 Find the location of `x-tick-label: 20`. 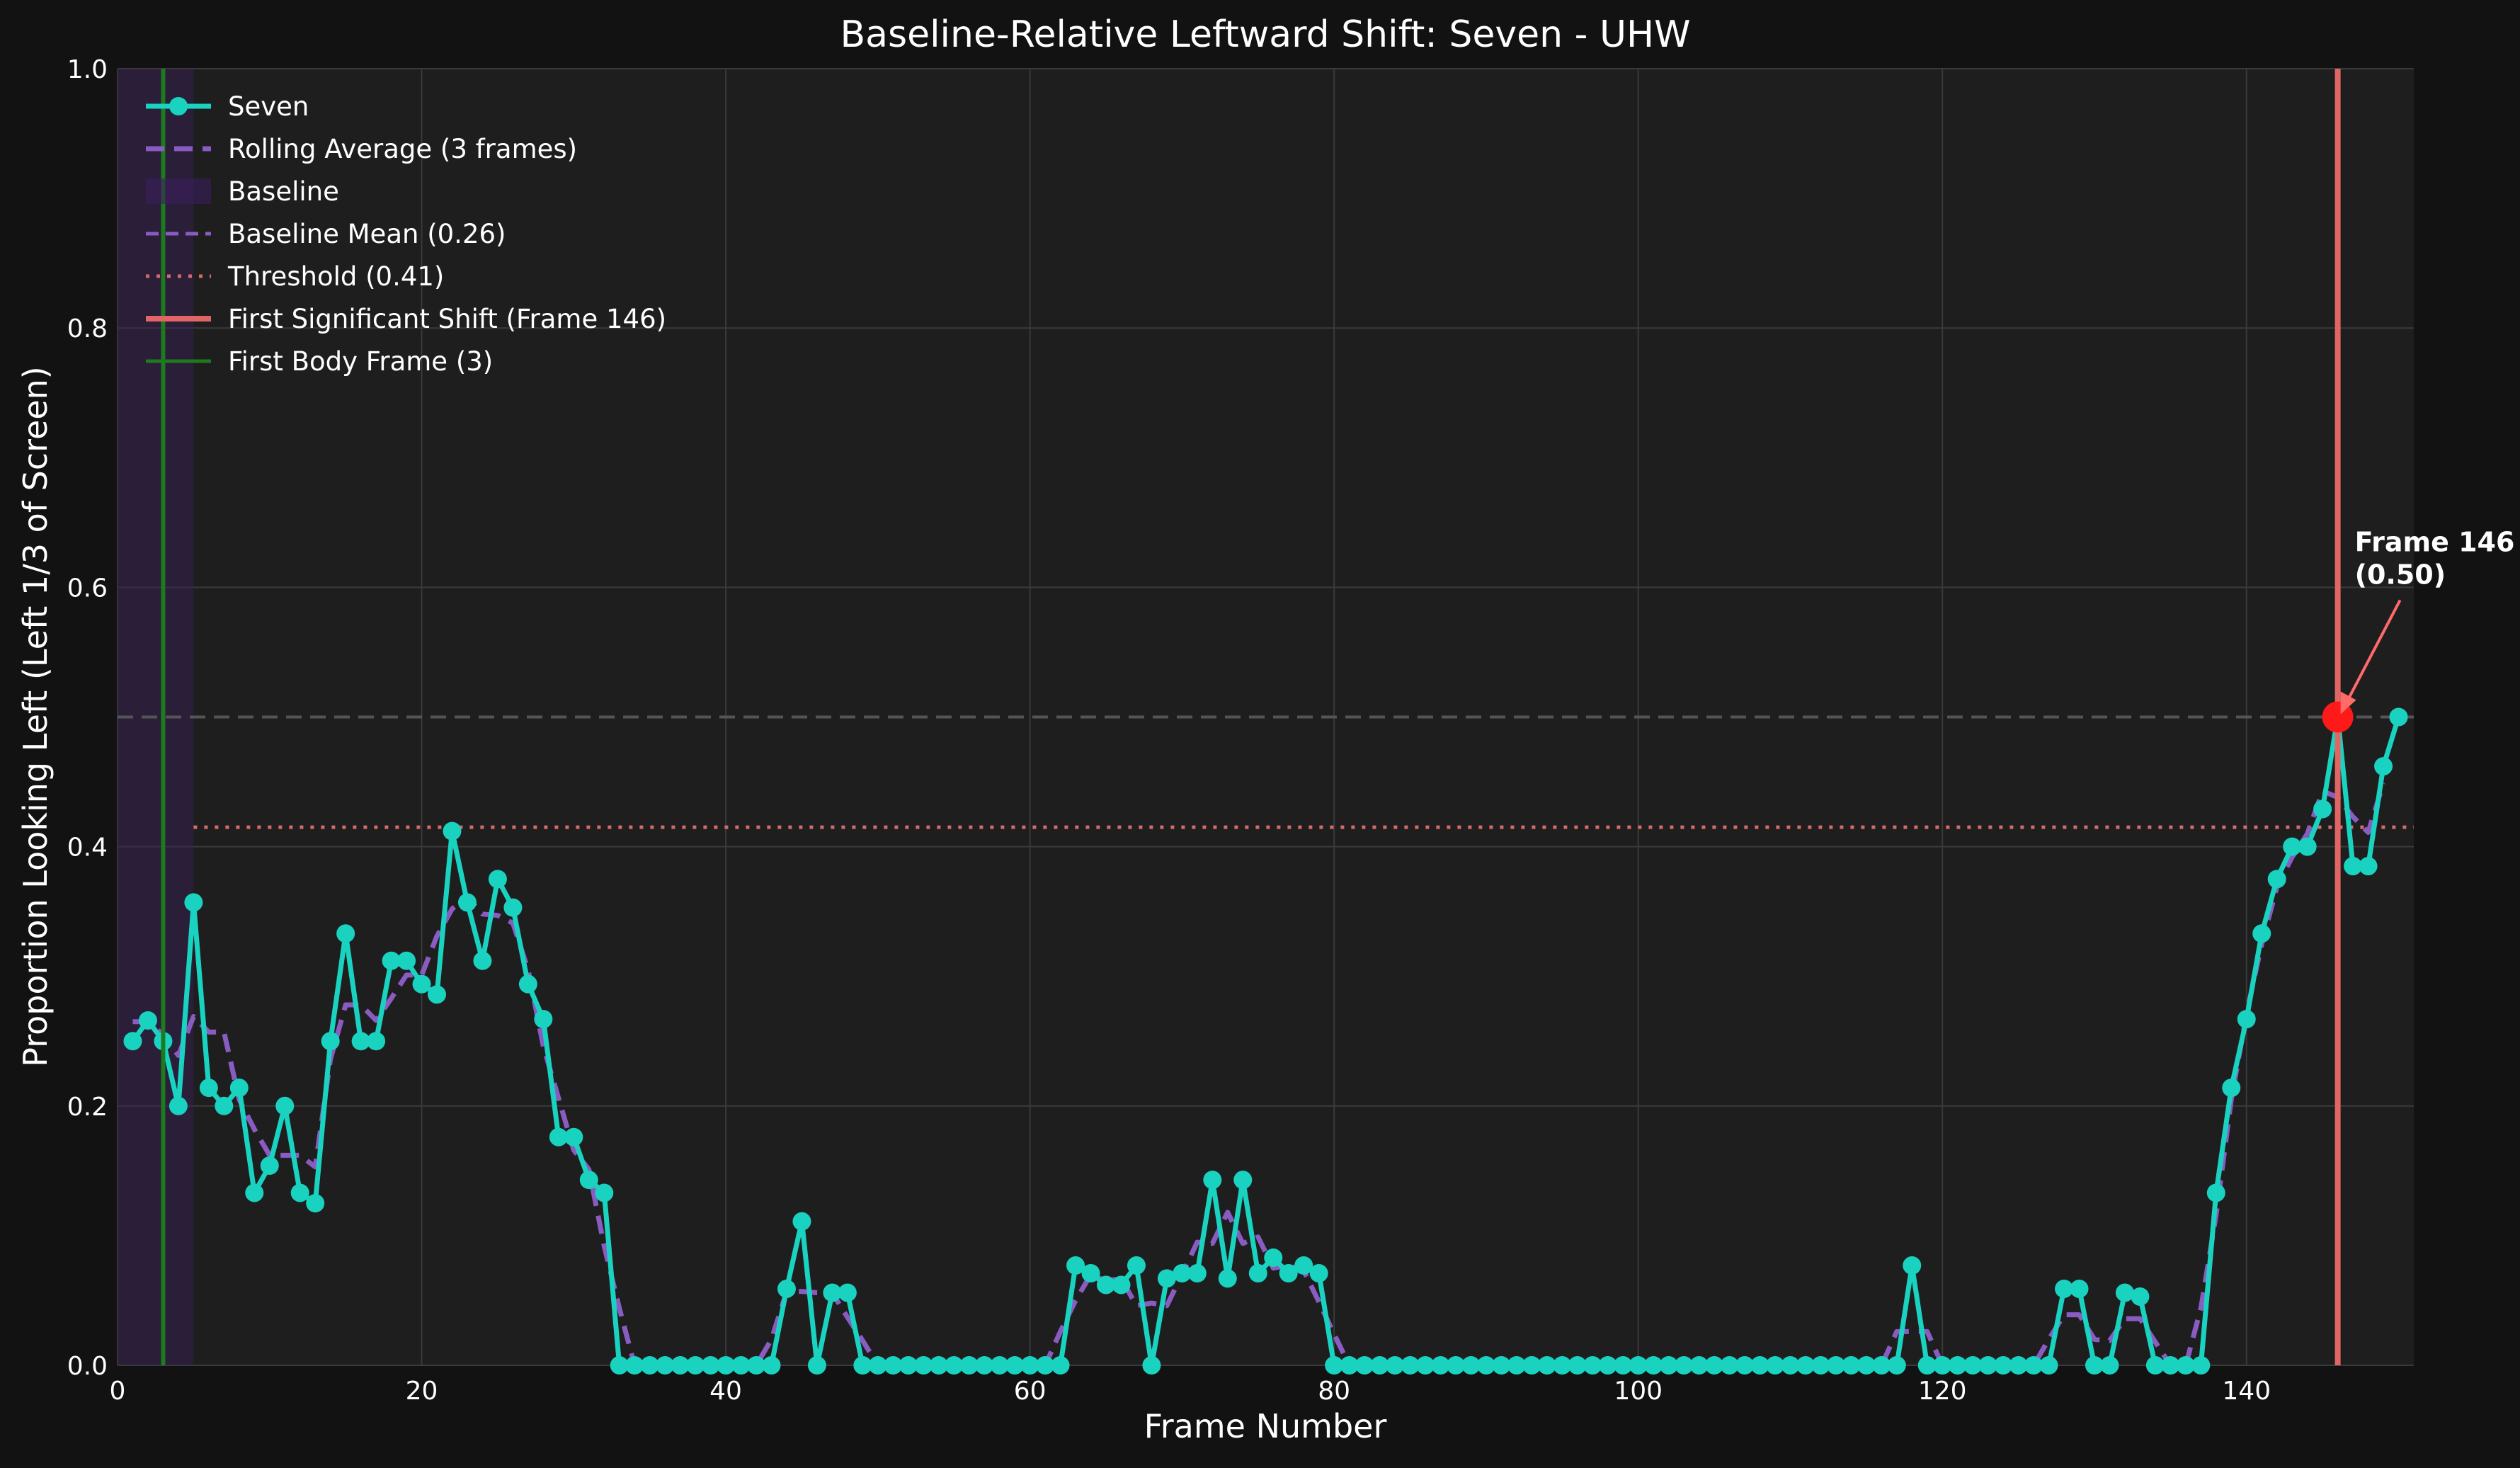

x-tick-label: 20 is located at coordinates (422, 1391).